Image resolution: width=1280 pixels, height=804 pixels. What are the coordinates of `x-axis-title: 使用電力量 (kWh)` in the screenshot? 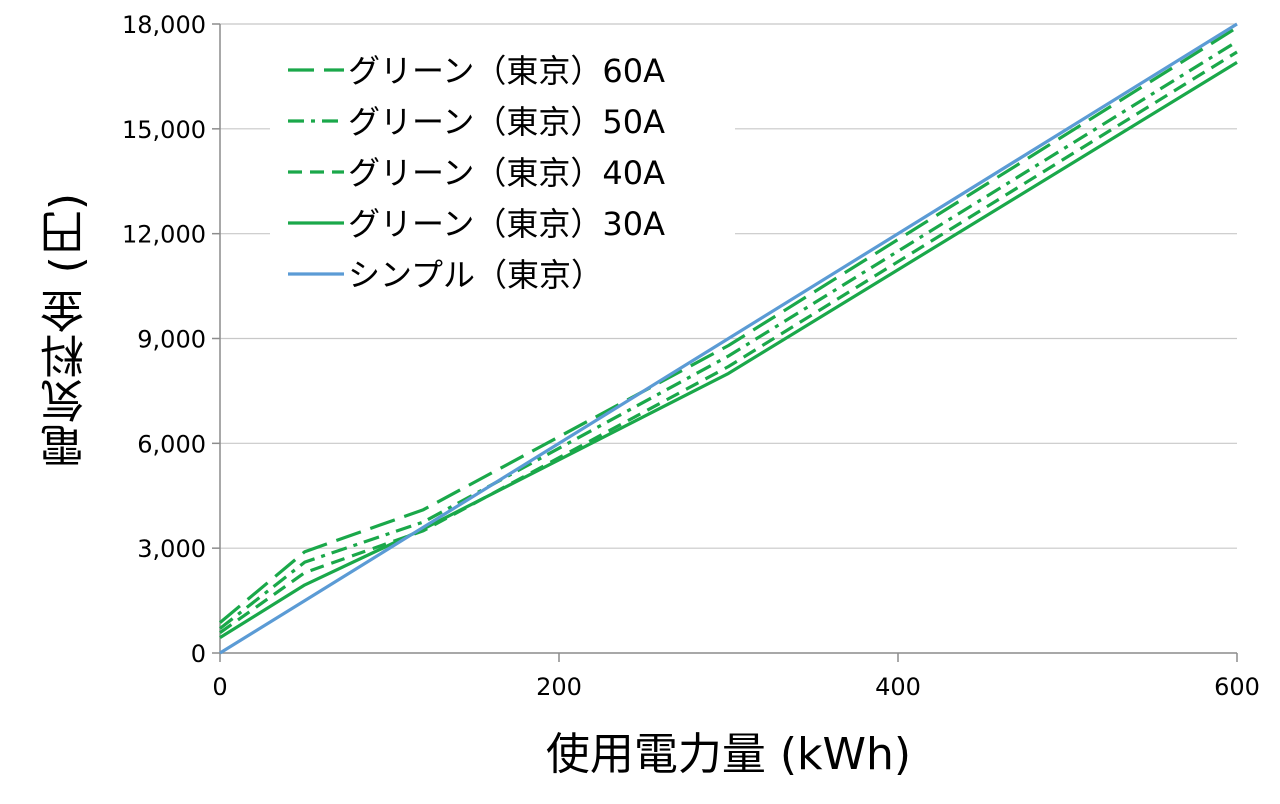 It's located at (728, 754).